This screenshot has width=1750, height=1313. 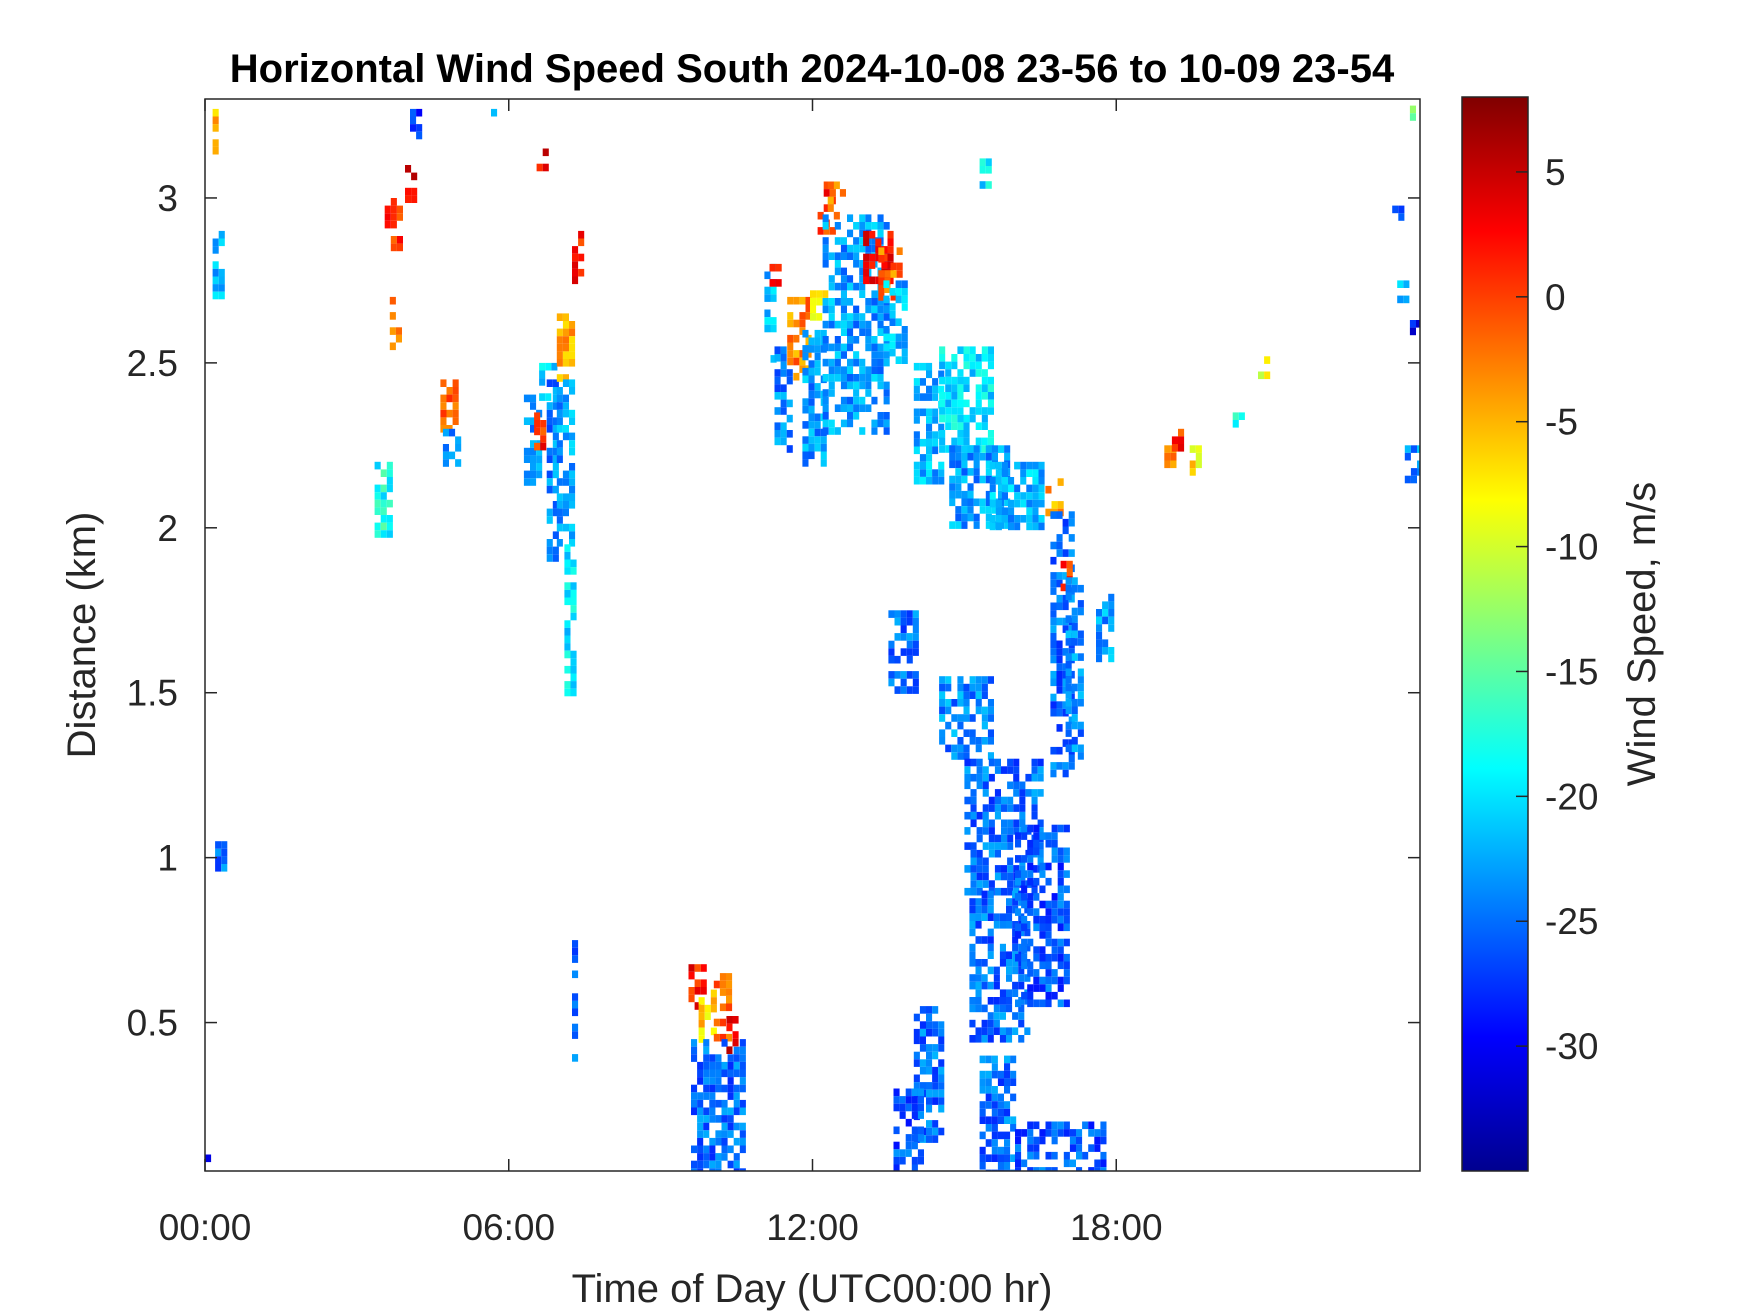 What do you see at coordinates (1571, 547) in the screenshot?
I see `colorbar-tick-label: -10` at bounding box center [1571, 547].